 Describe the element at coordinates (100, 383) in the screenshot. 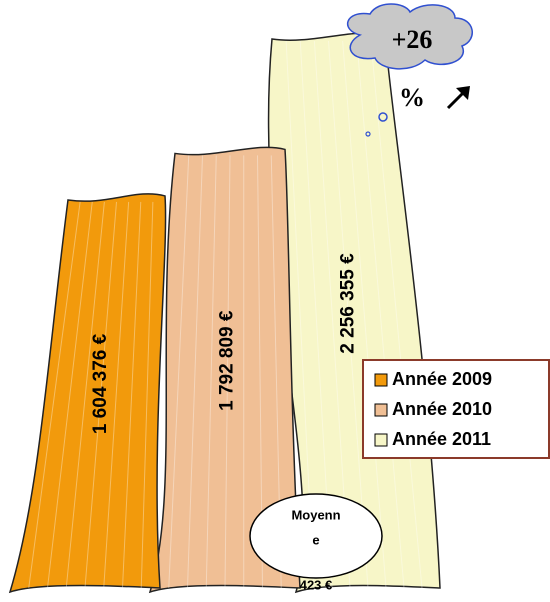

I see `value-label: 1 604 376 €` at that location.